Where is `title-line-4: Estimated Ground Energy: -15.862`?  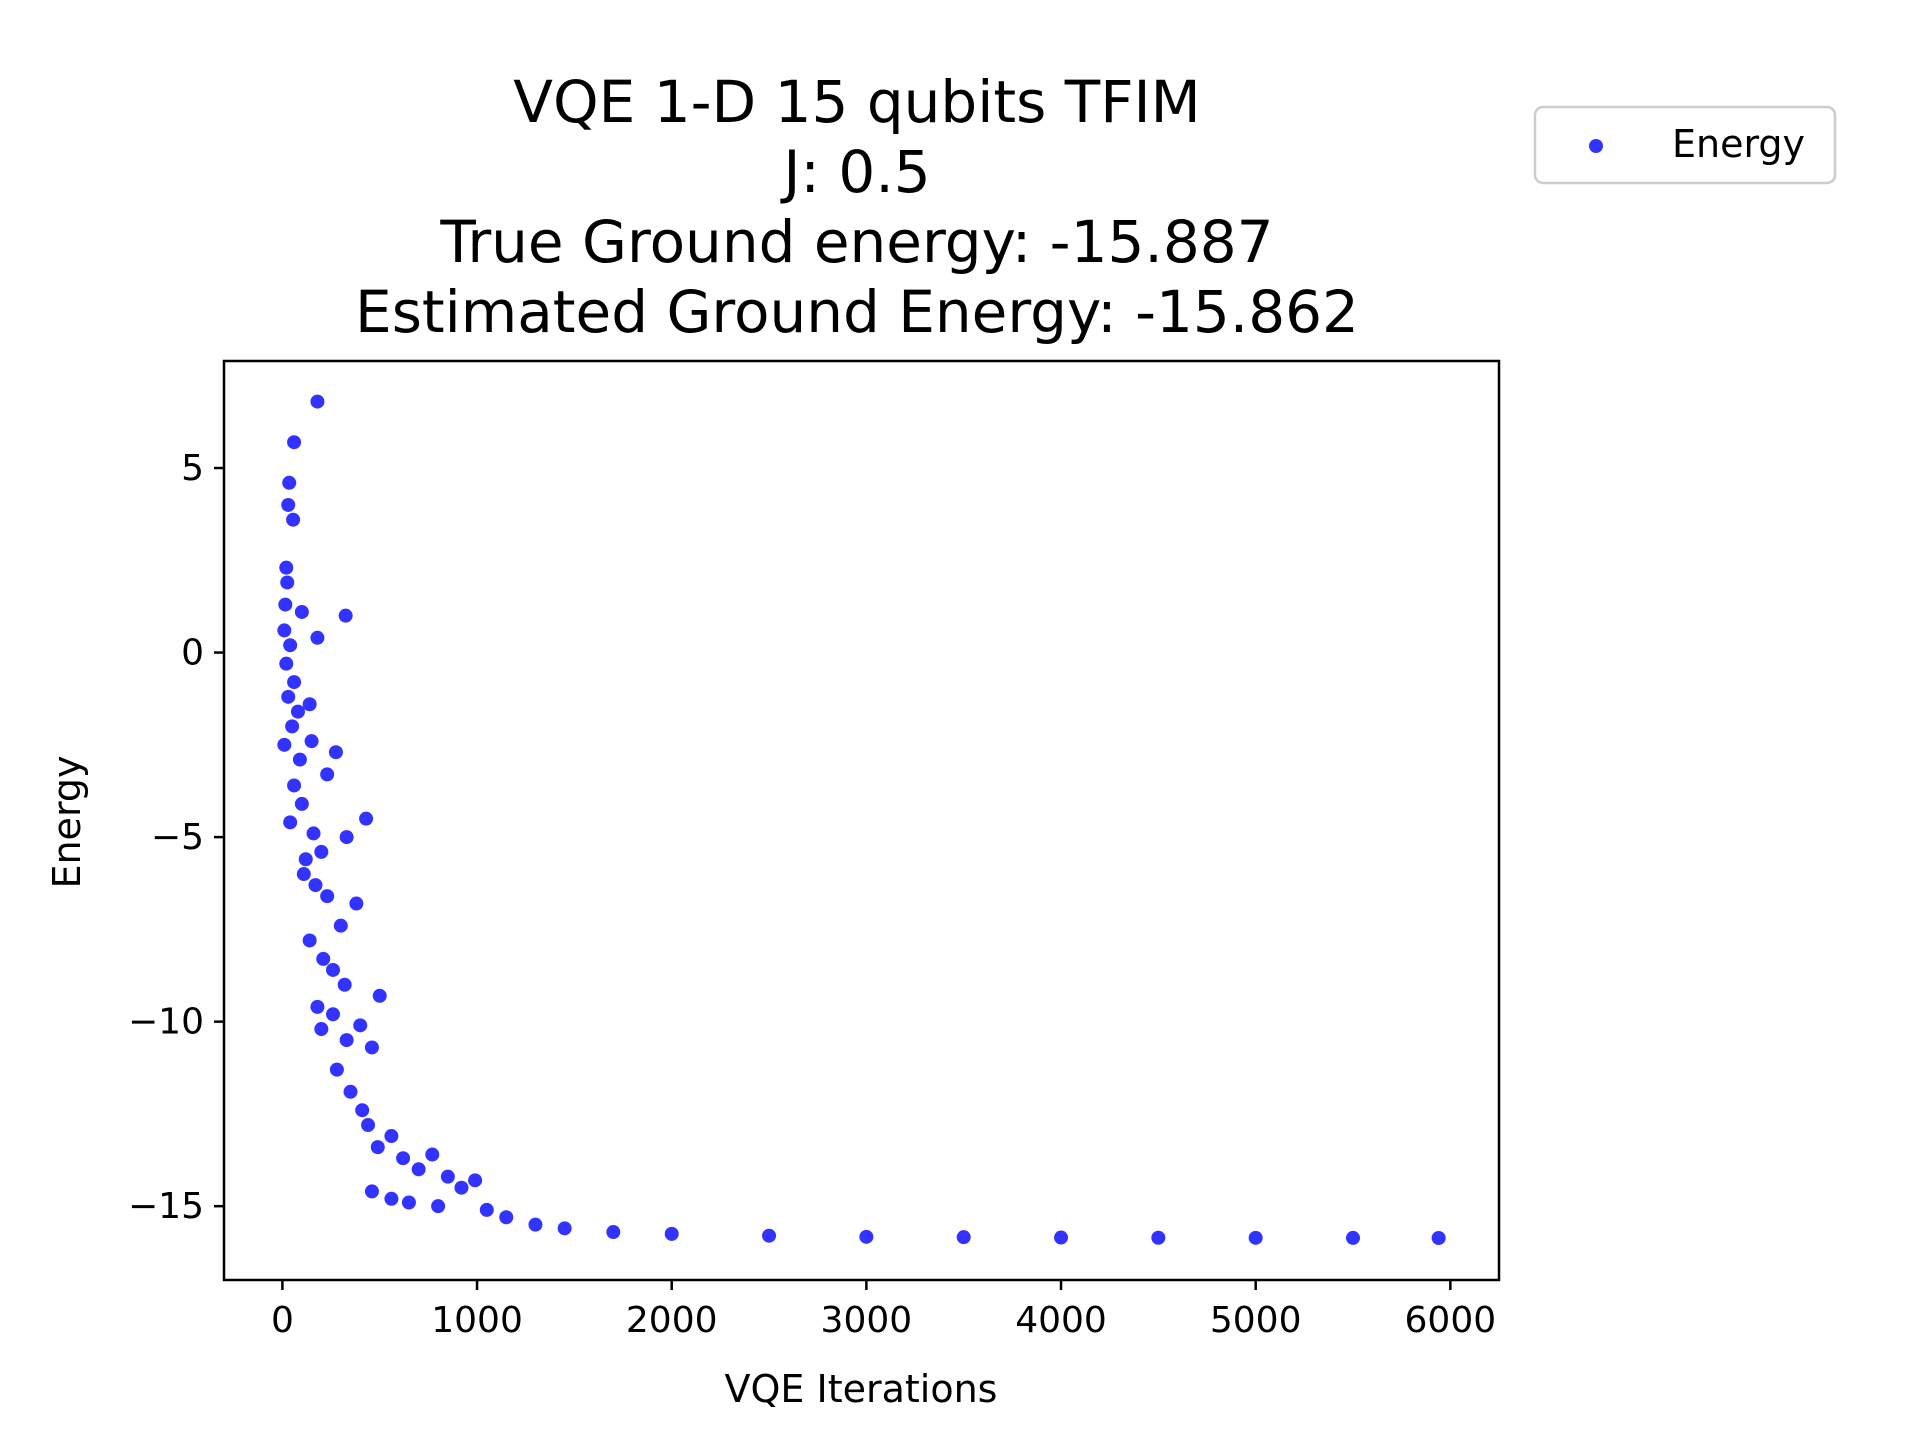
title-line-4: Estimated Ground Energy: -15.862 is located at coordinates (857, 312).